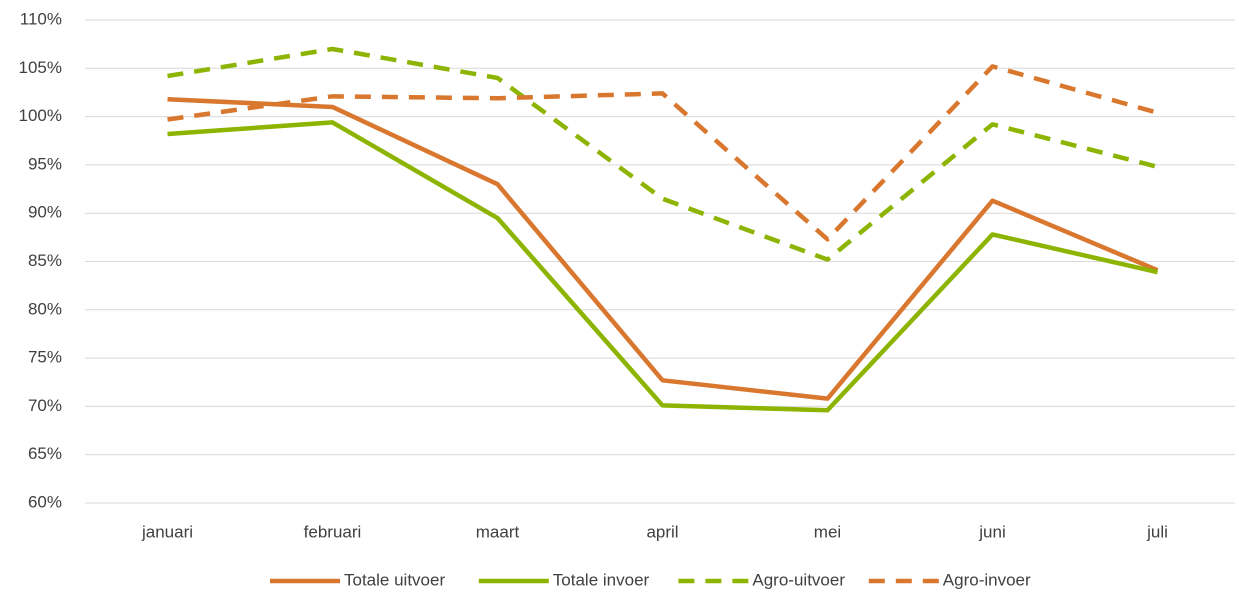 Image resolution: width=1239 pixels, height=601 pixels. I want to click on y-tick-label: 60%, so click(45, 501).